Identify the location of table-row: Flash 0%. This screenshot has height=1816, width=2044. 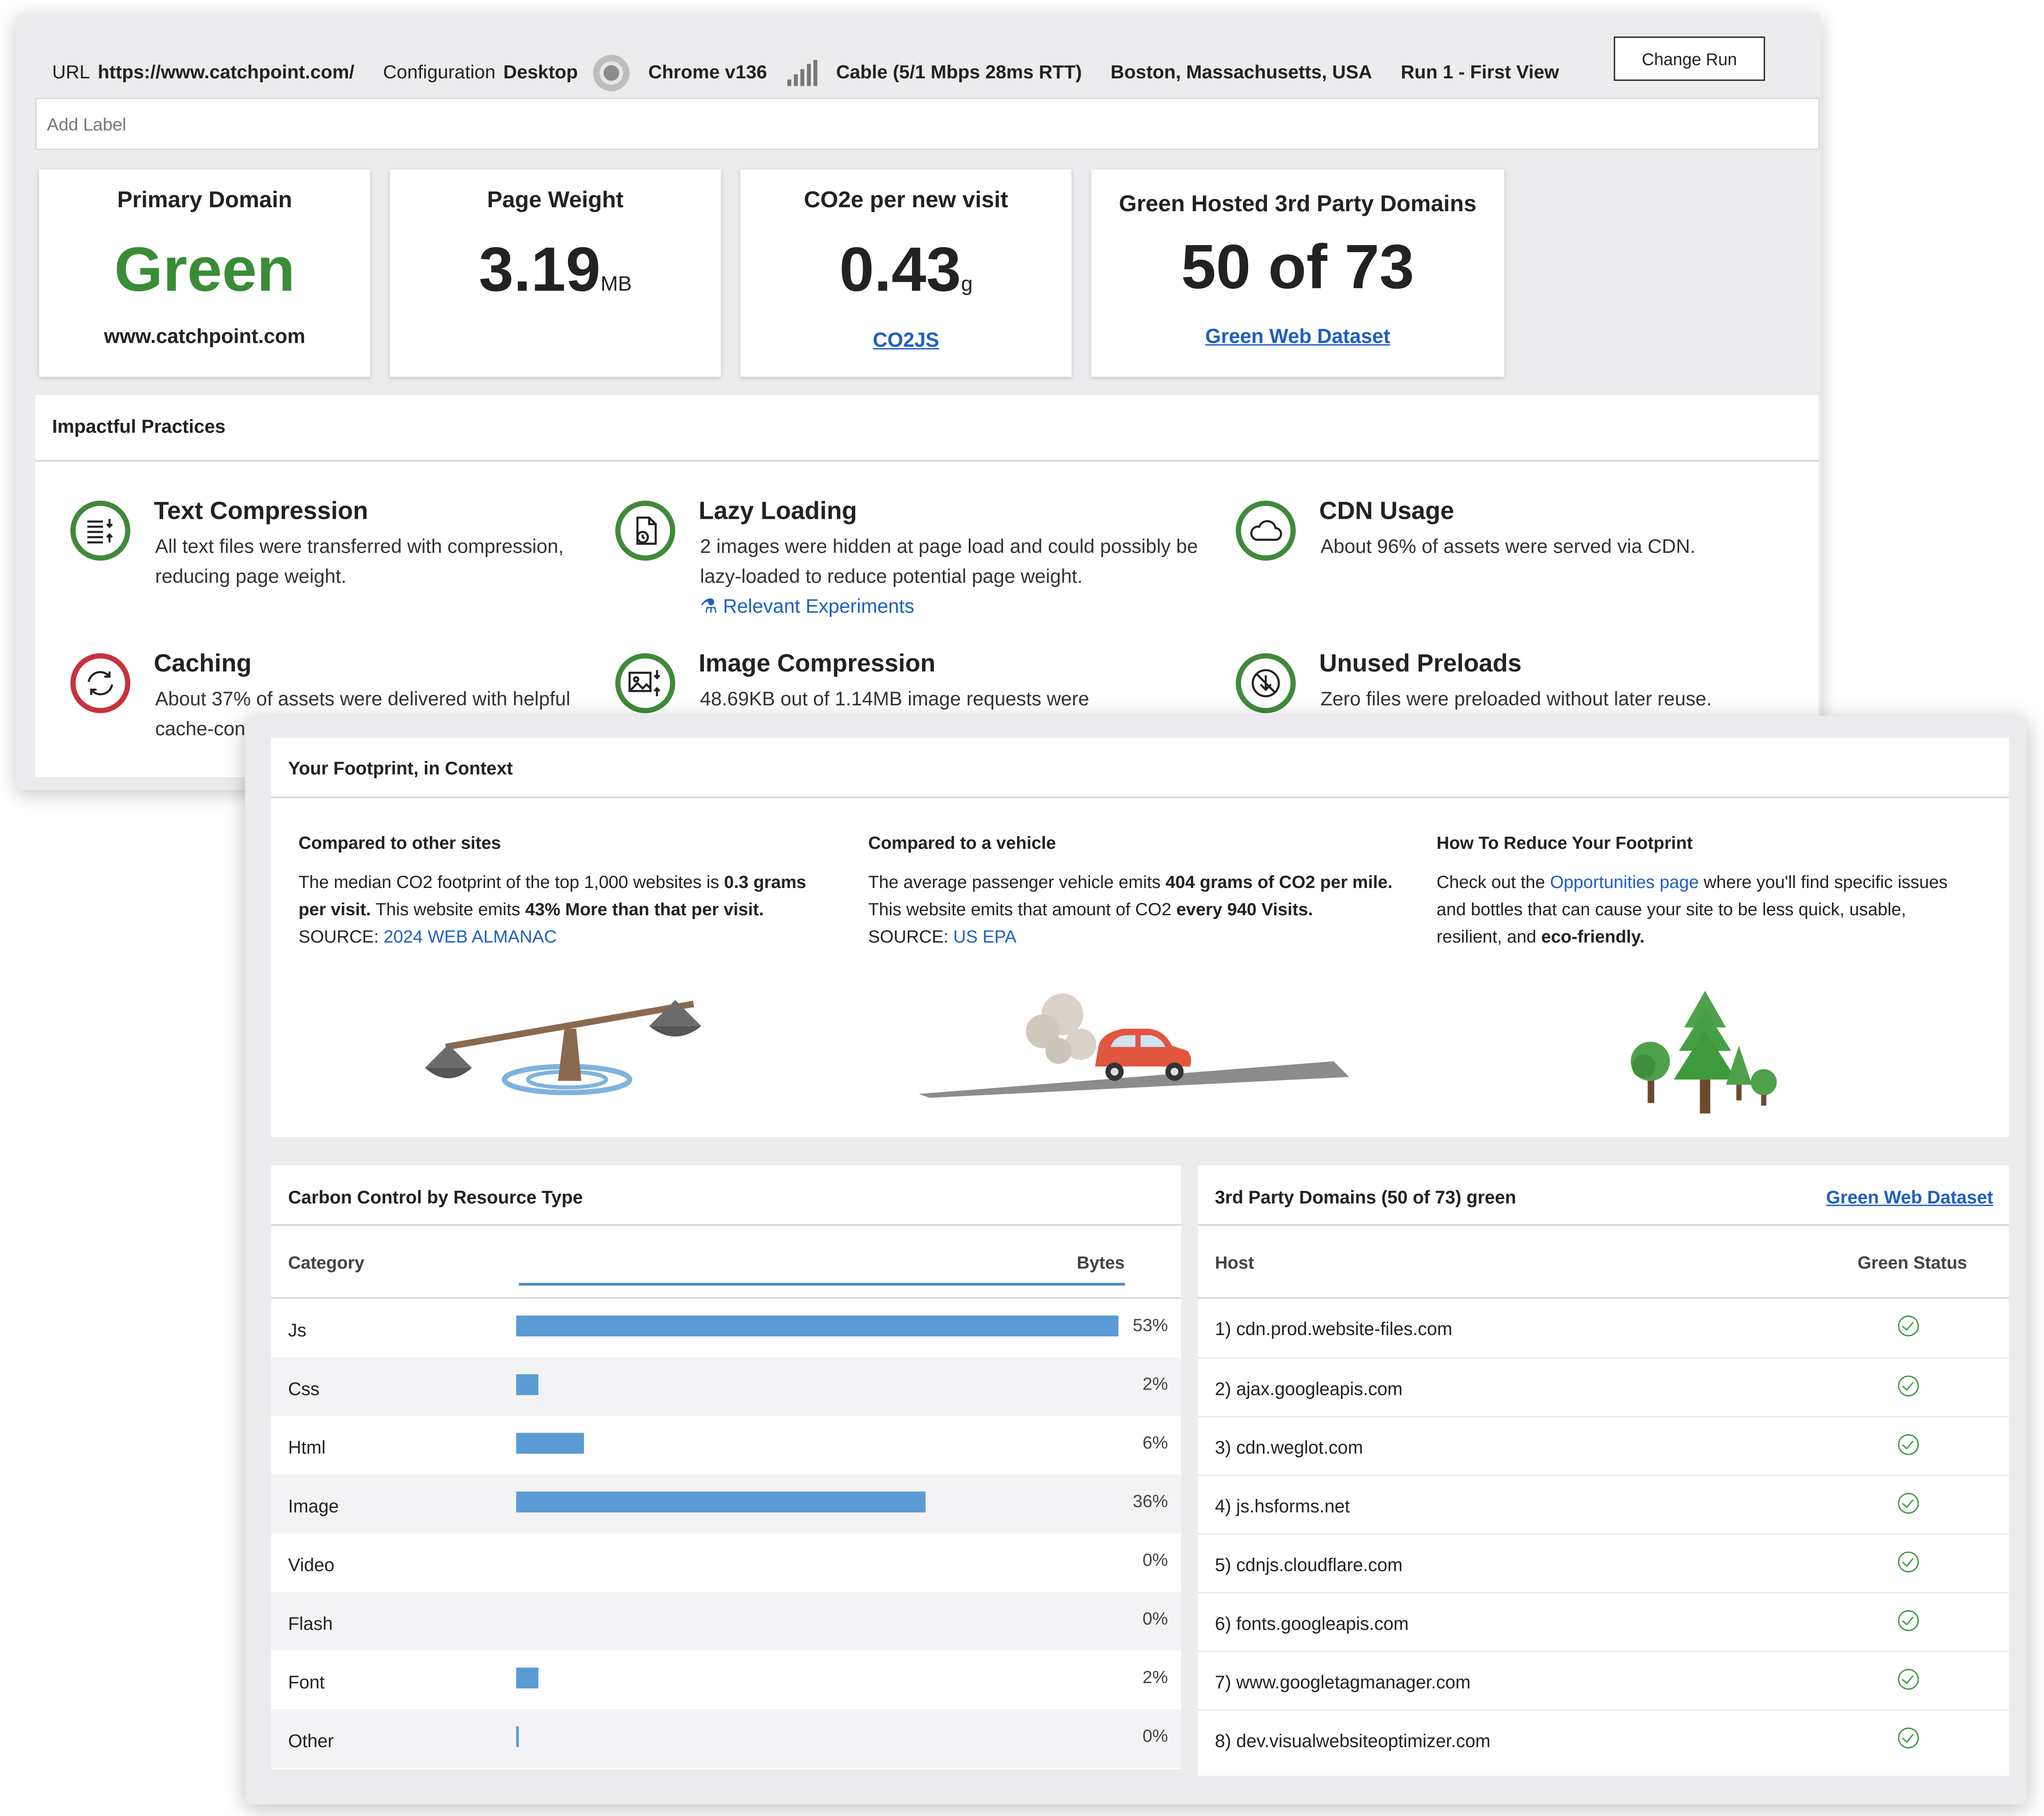
(726, 1621).